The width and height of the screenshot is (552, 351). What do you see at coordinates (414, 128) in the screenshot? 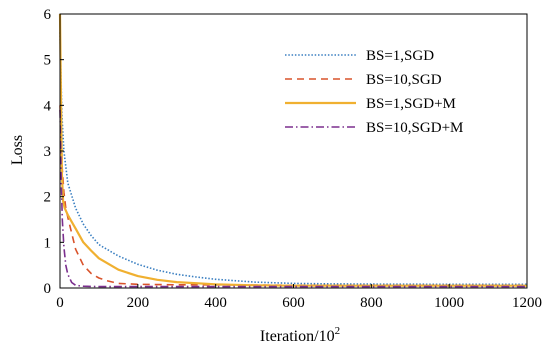
I see `legend-label-4: BS=10,SGD+M` at bounding box center [414, 128].